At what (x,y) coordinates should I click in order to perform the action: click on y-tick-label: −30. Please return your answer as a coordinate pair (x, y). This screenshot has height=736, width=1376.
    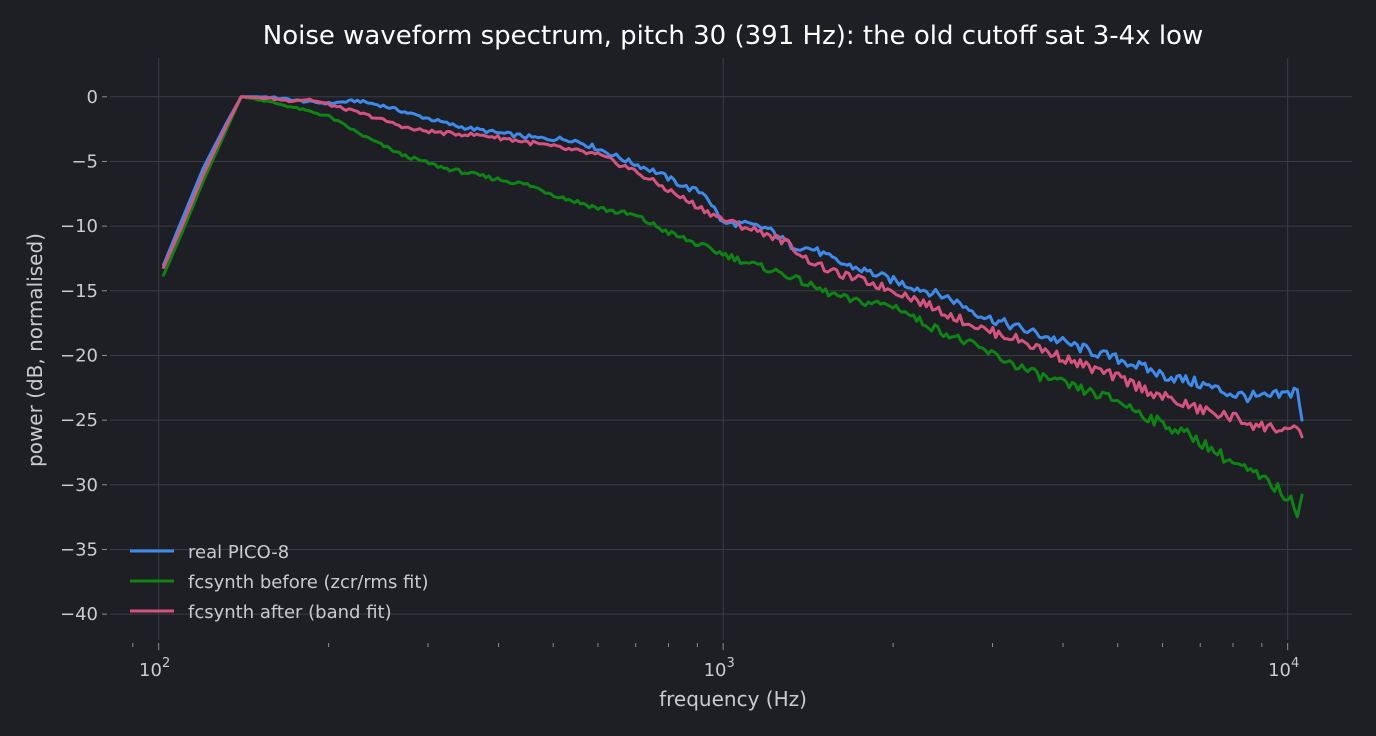
    Looking at the image, I should click on (79, 485).